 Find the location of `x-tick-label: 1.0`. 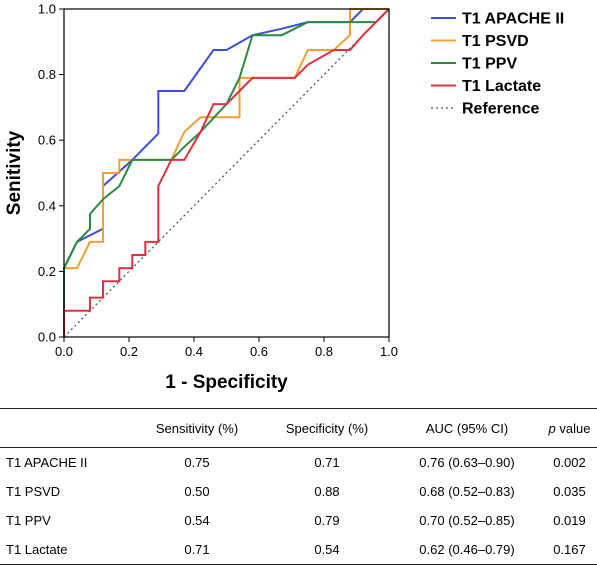

x-tick-label: 1.0 is located at coordinates (389, 351).